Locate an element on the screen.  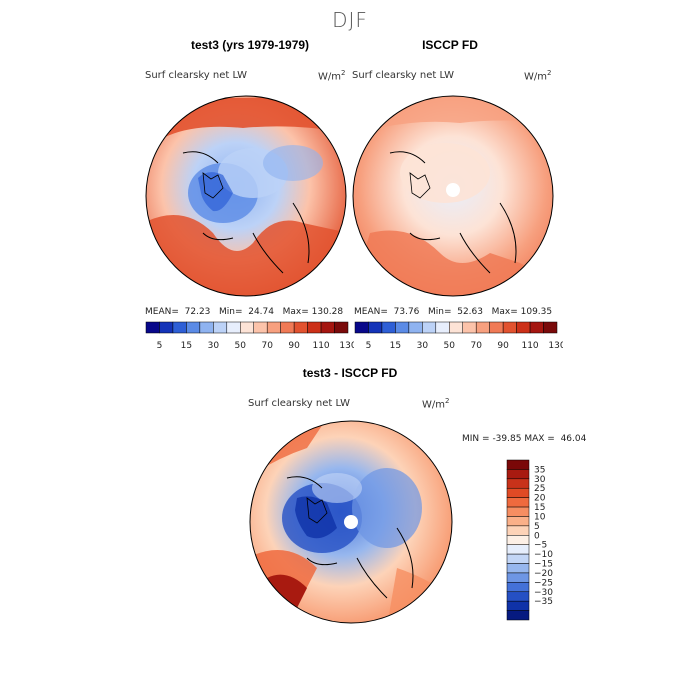
panel1-colorbar-label: 70 is located at coordinates (267, 346).